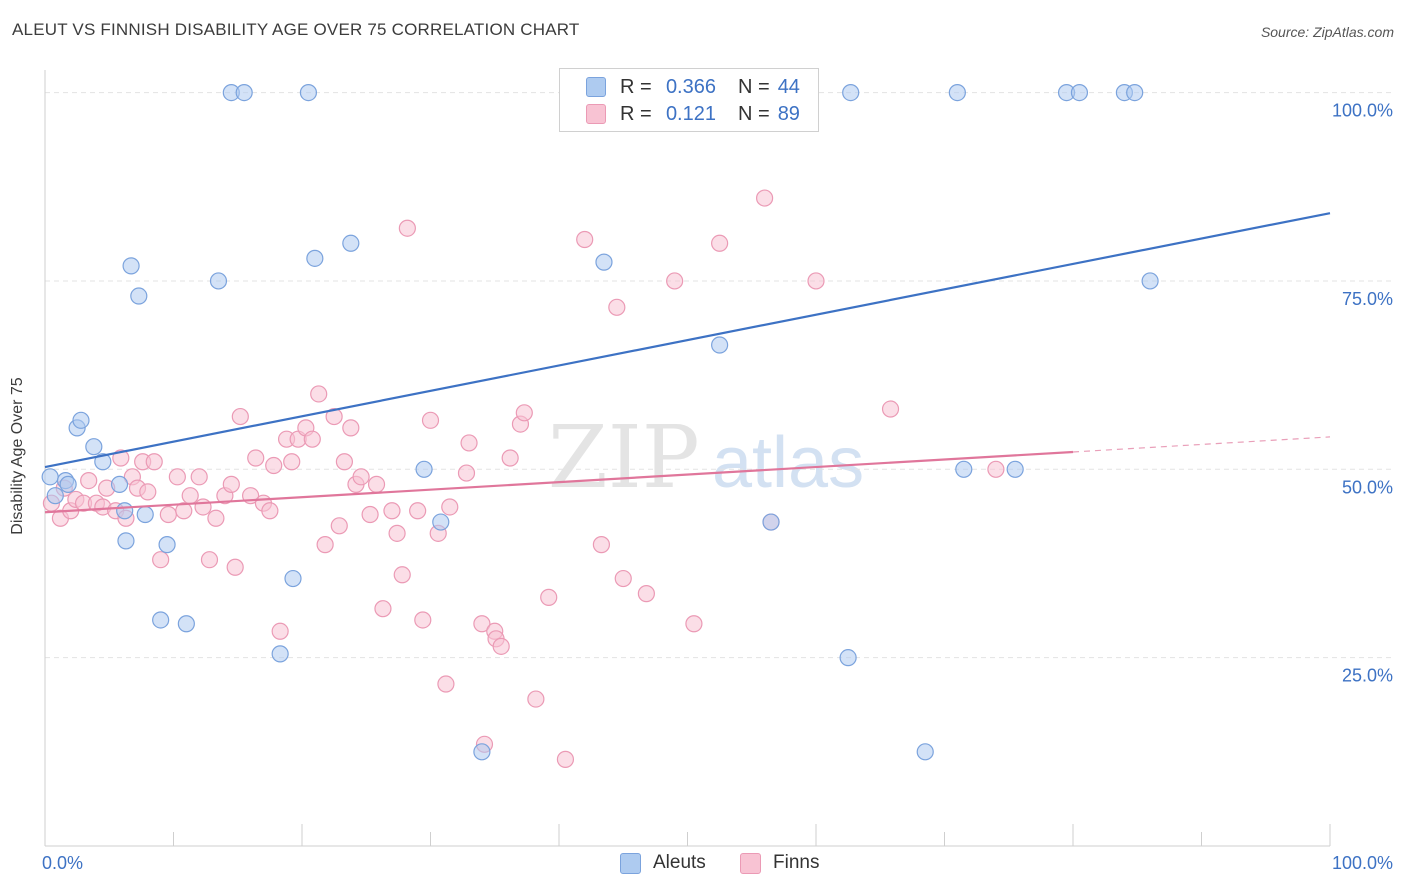 This screenshot has width=1406, height=892. Describe the element at coordinates (679, 862) in the screenshot. I see `aleuts-legend-label: Aleuts` at that location.